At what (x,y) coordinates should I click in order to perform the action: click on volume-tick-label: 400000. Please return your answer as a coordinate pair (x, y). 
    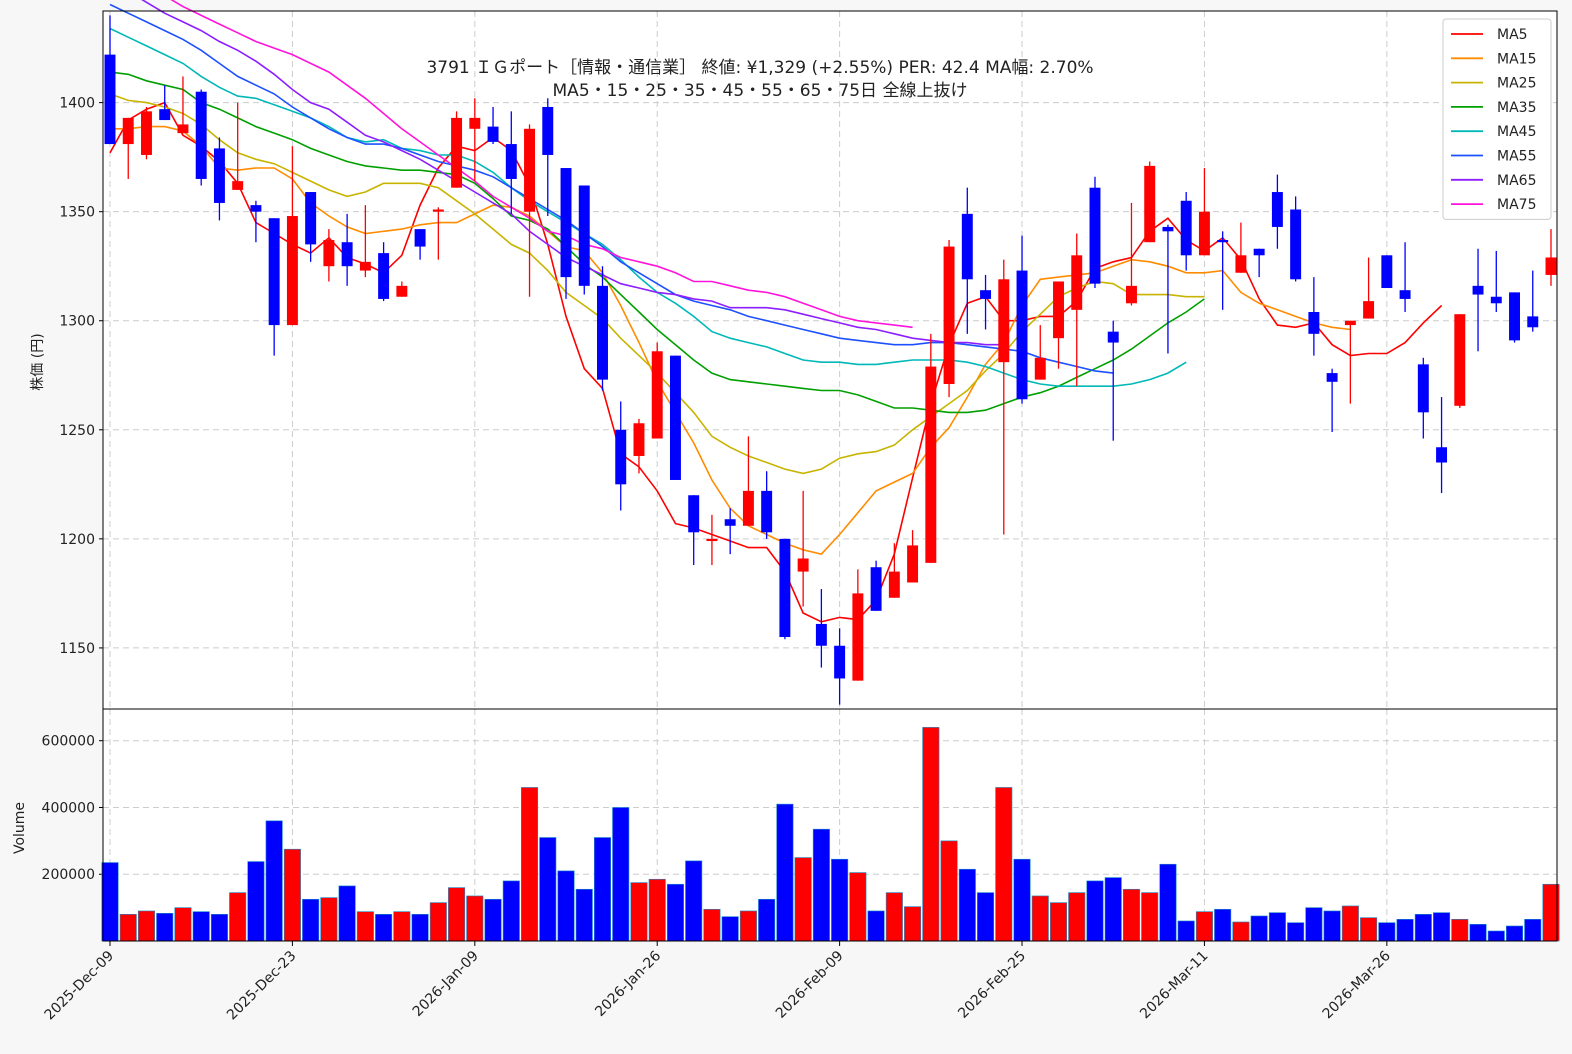
    Looking at the image, I should click on (68, 808).